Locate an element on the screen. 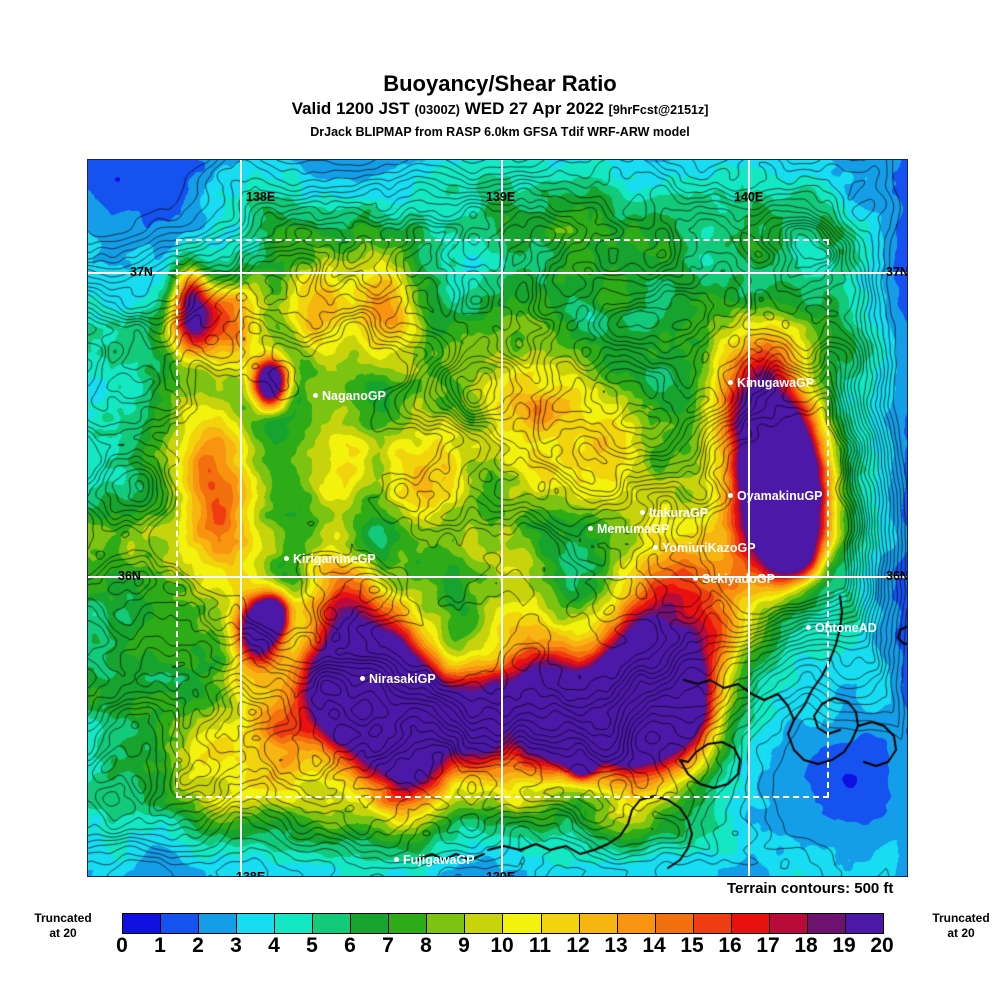 This screenshot has height=1000, width=1000. colorbar-tick-13: 13 is located at coordinates (616, 945).